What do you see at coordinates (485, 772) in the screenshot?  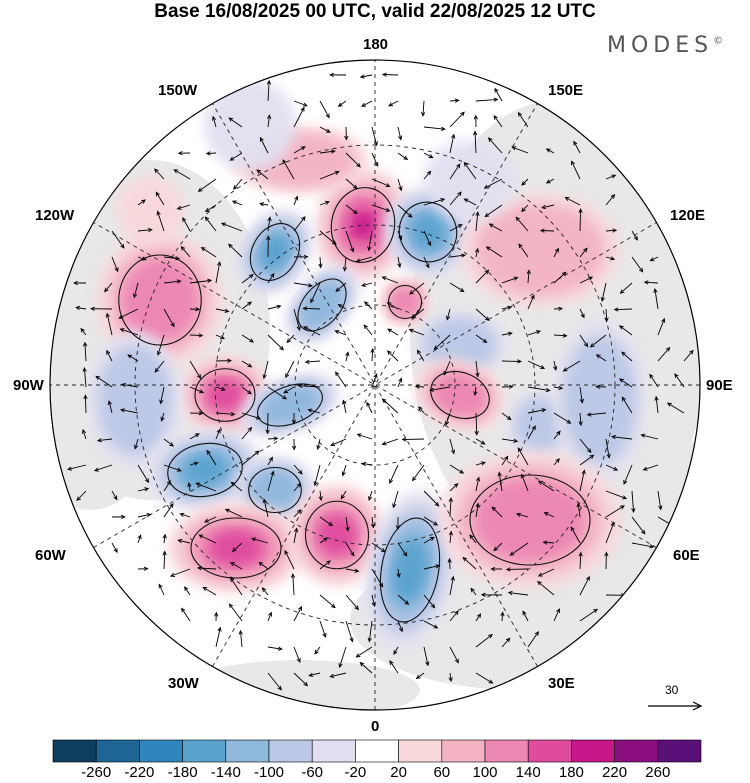 I see `colorbar-tick-label: 100` at bounding box center [485, 772].